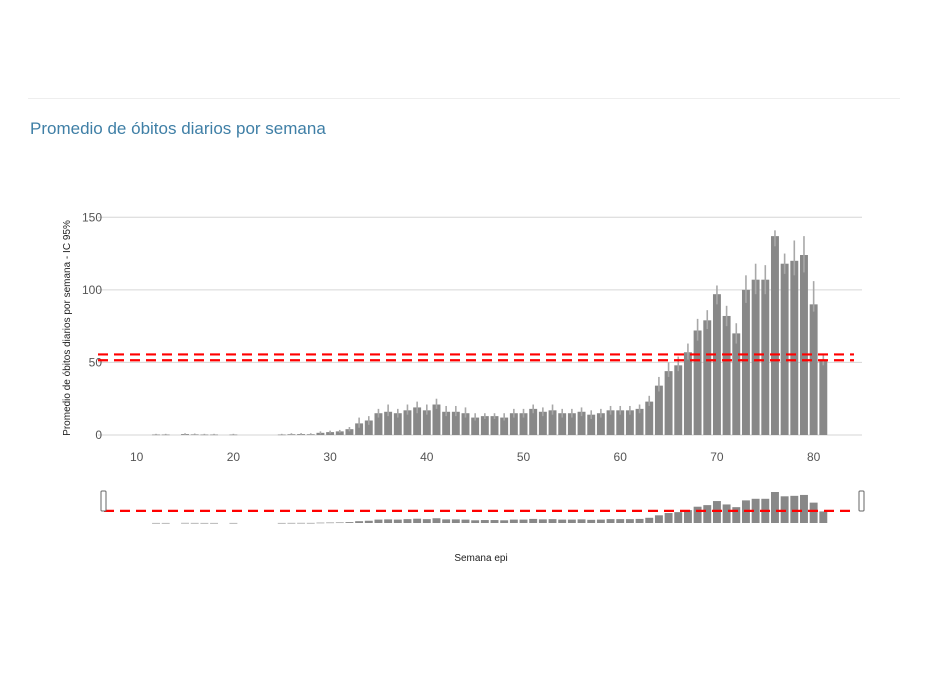 The width and height of the screenshot is (929, 675). Describe the element at coordinates (717, 457) in the screenshot. I see `x-tick-label: 70` at that location.